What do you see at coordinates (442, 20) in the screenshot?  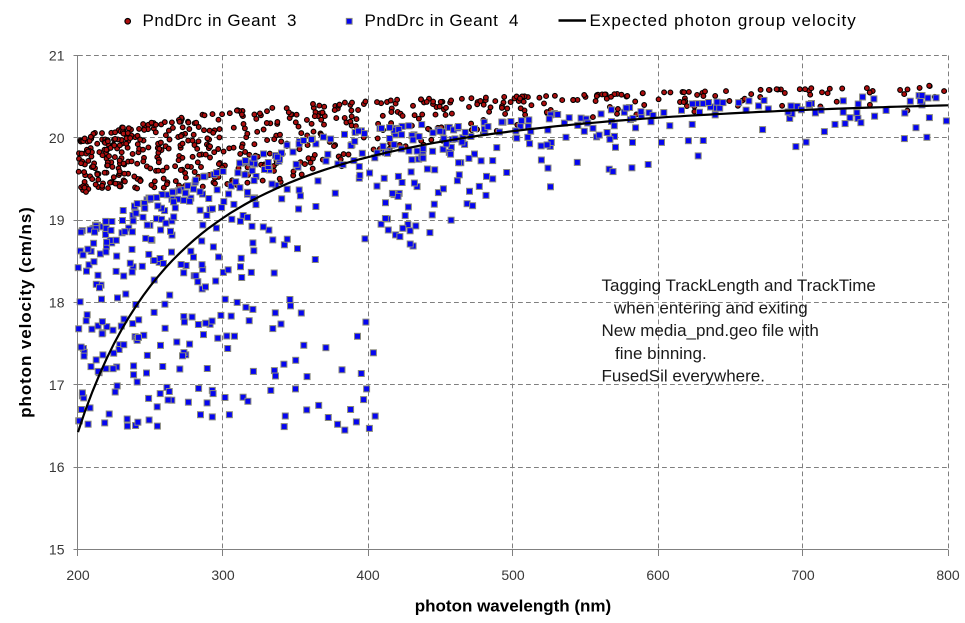 I see `svg-text: PndDrc in Geant 4` at bounding box center [442, 20].